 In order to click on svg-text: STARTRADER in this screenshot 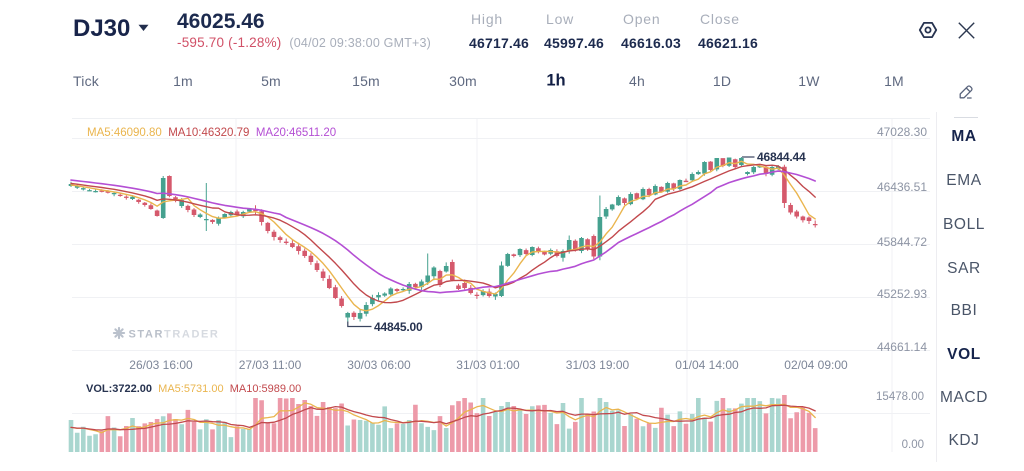, I will do `click(174, 335)`.